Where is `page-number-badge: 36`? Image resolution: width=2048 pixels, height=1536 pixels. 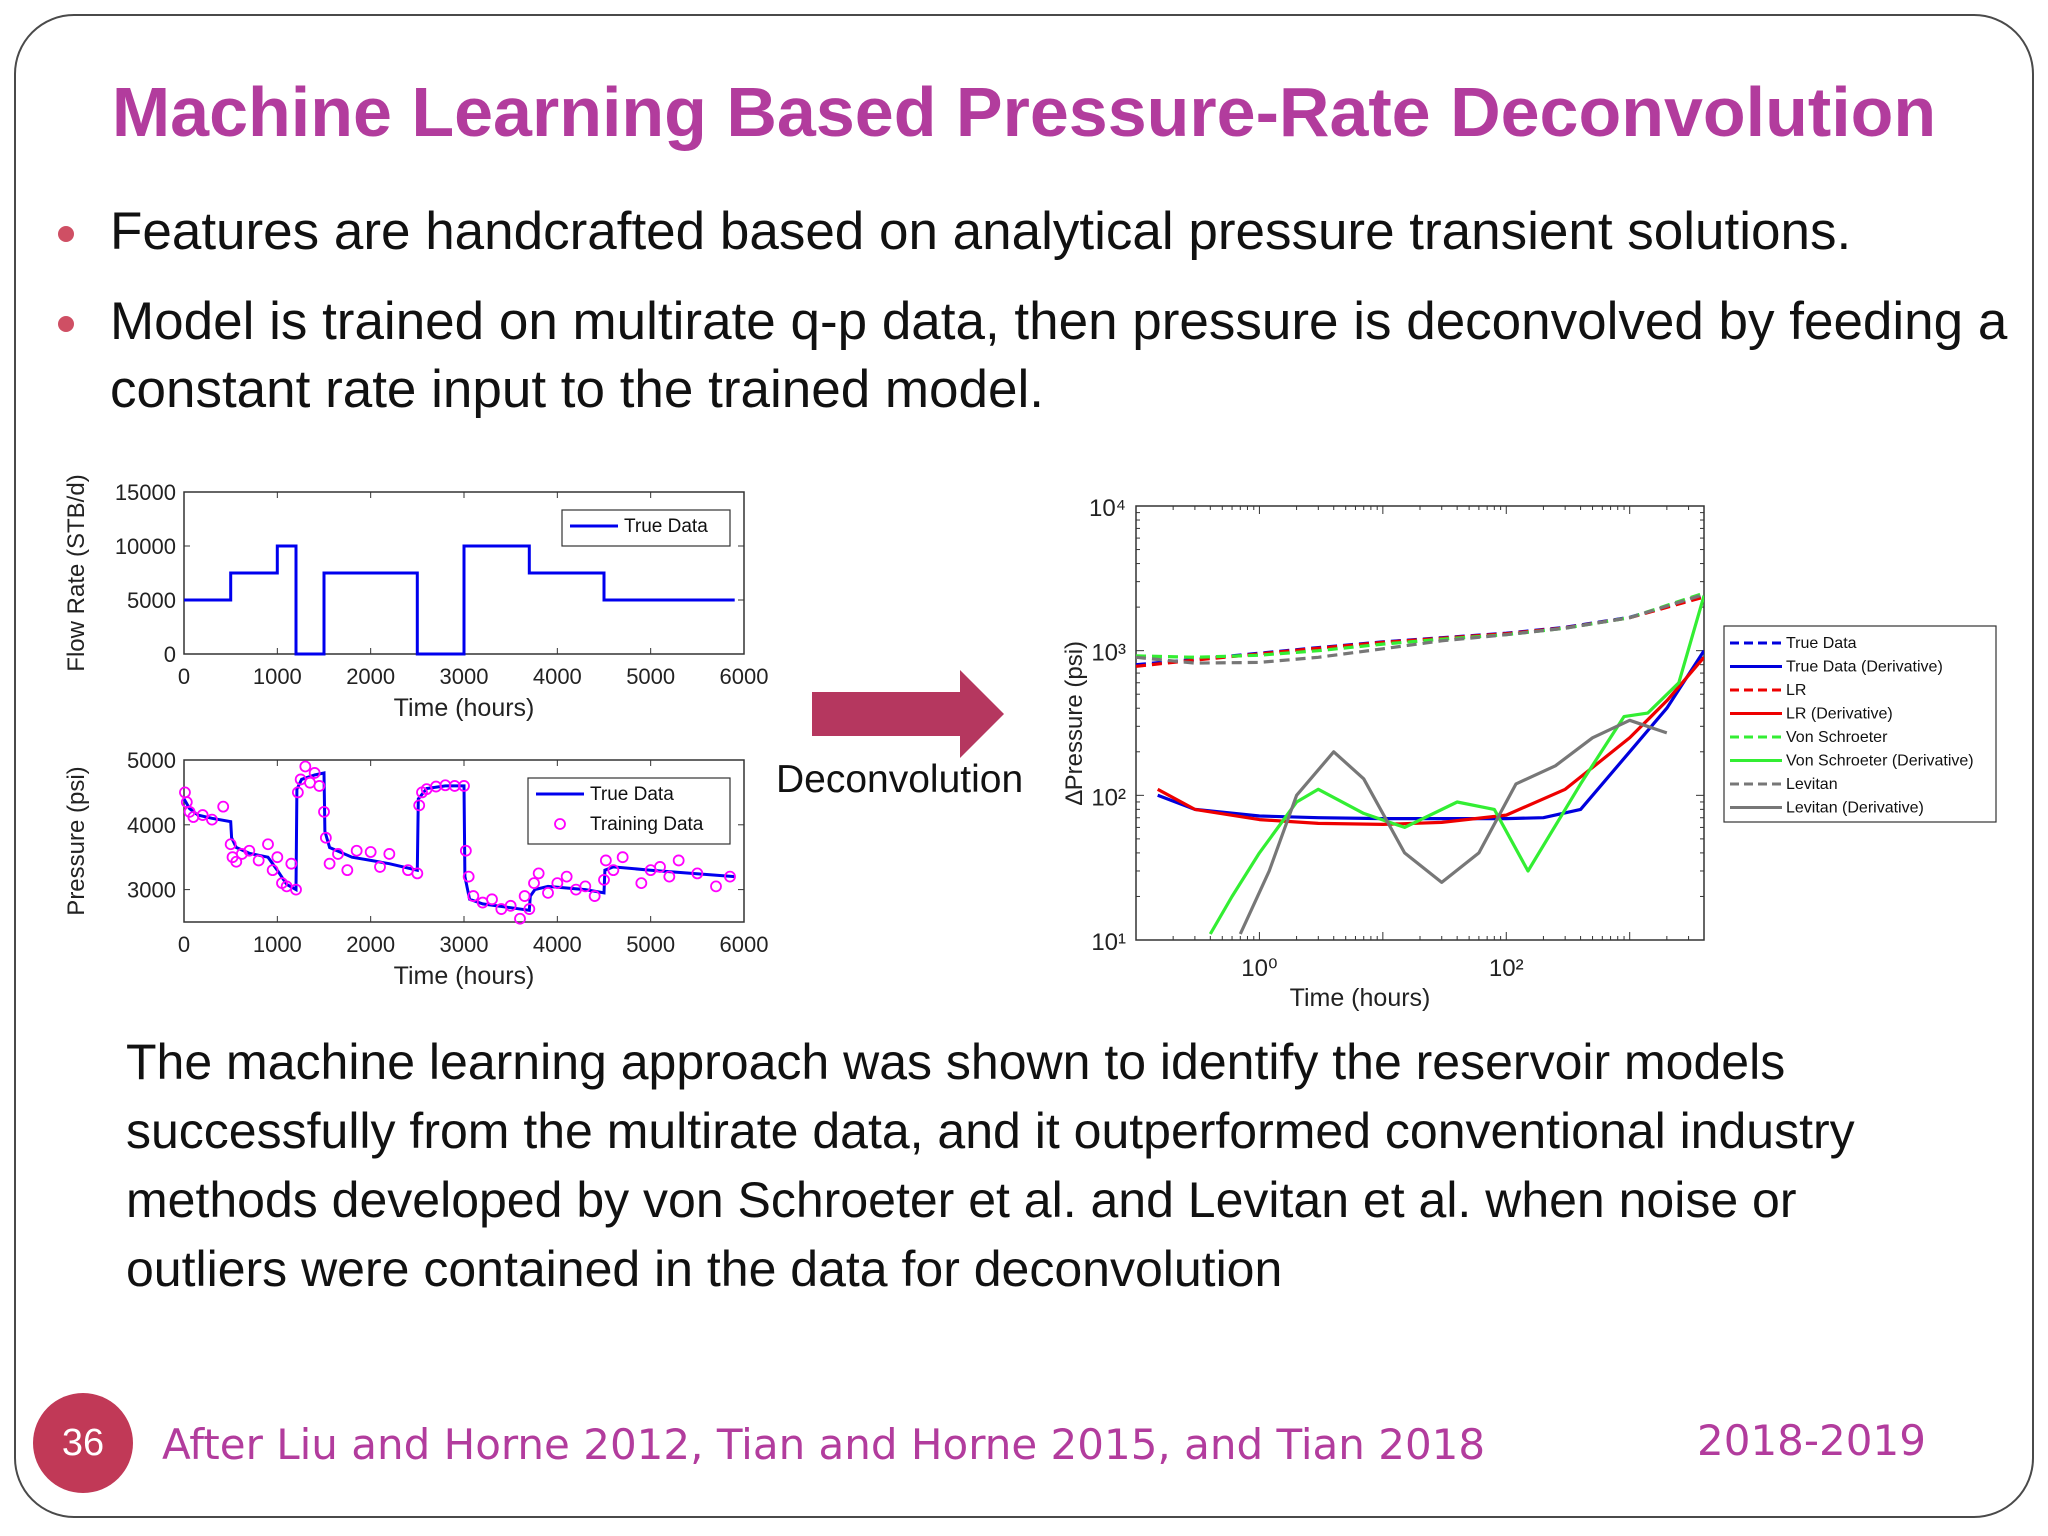
page-number-badge: 36 is located at coordinates (83, 1443).